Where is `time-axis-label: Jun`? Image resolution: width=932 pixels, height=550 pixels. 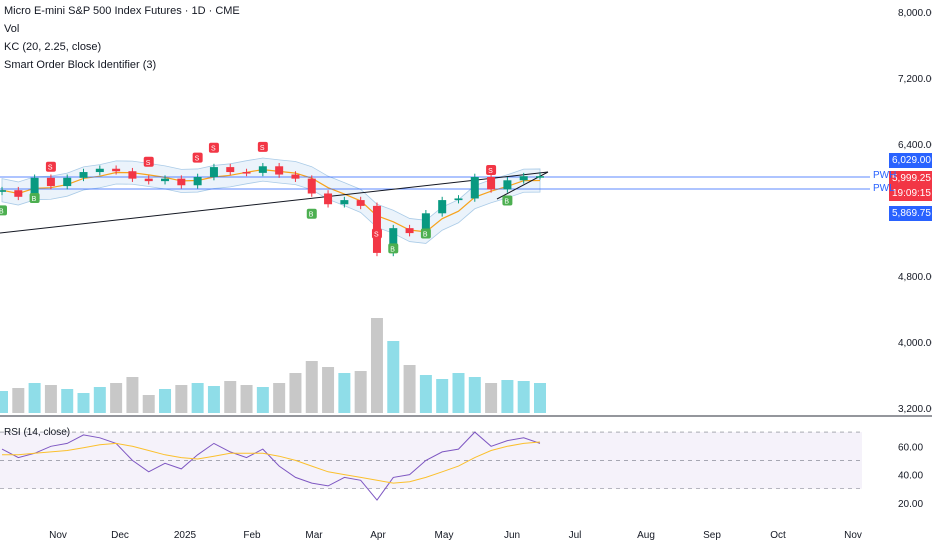 time-axis-label: Jun is located at coordinates (512, 535).